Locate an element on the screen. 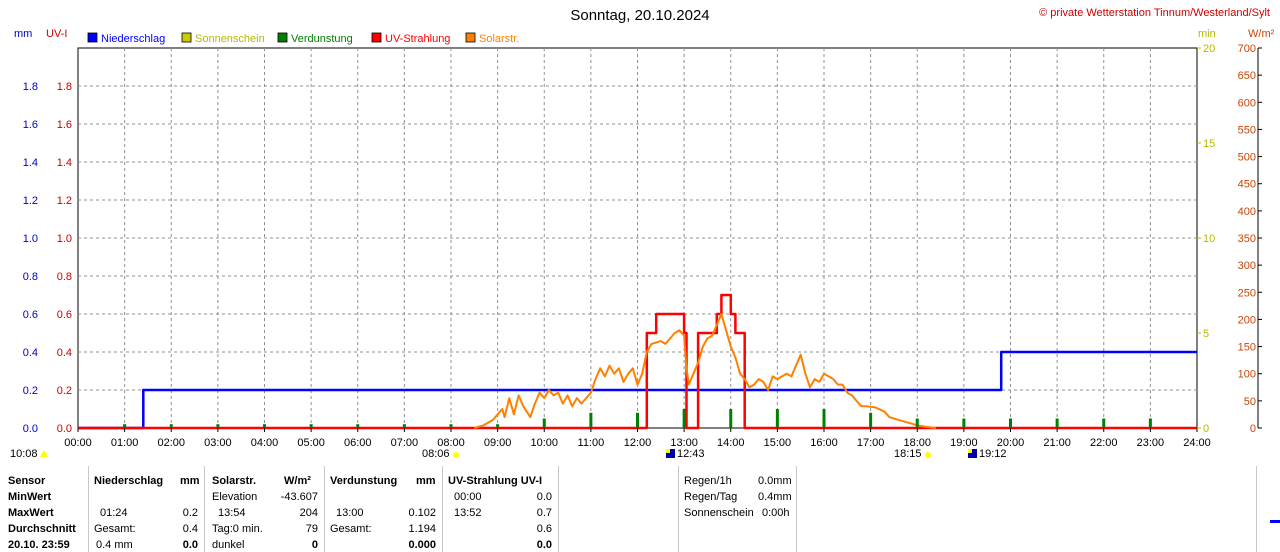 Image resolution: width=1280 pixels, height=552 pixels. marker-sunrise: 08:06 is located at coordinates (436, 454).